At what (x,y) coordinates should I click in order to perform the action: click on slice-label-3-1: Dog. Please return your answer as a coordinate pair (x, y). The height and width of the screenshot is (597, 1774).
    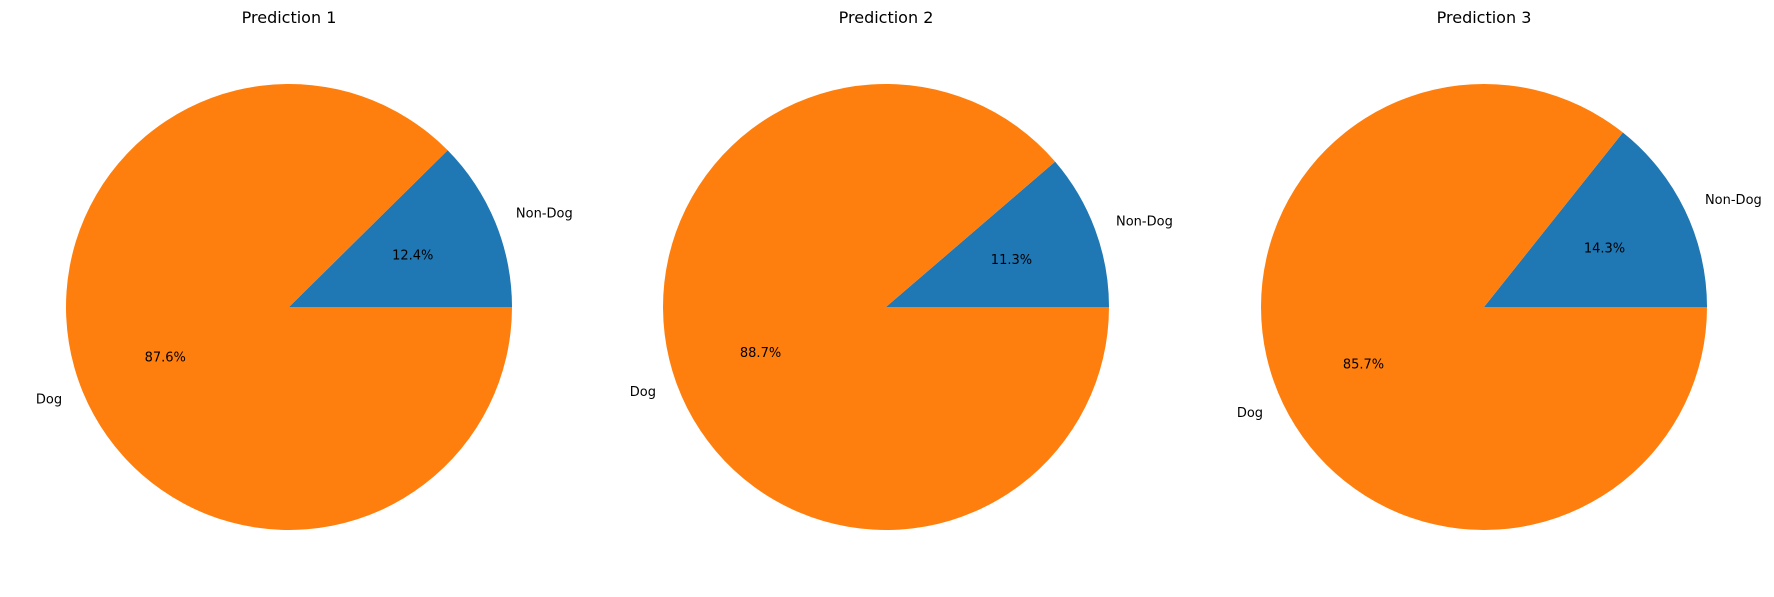
    Looking at the image, I should click on (1250, 413).